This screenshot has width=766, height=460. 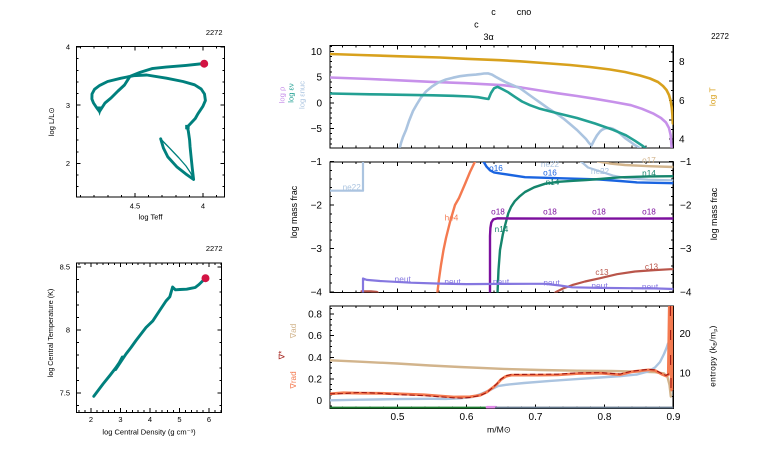 What do you see at coordinates (149, 432) in the screenshot?
I see `svg-text: log Central Density (g cm⁻³)` at bounding box center [149, 432].